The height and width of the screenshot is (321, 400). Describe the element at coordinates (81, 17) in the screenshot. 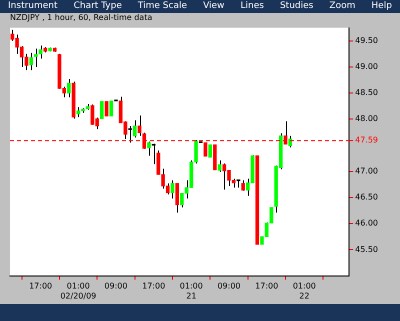

I see `chart-title: NZDJPY , 1 hour, 60, Real-time data` at that location.